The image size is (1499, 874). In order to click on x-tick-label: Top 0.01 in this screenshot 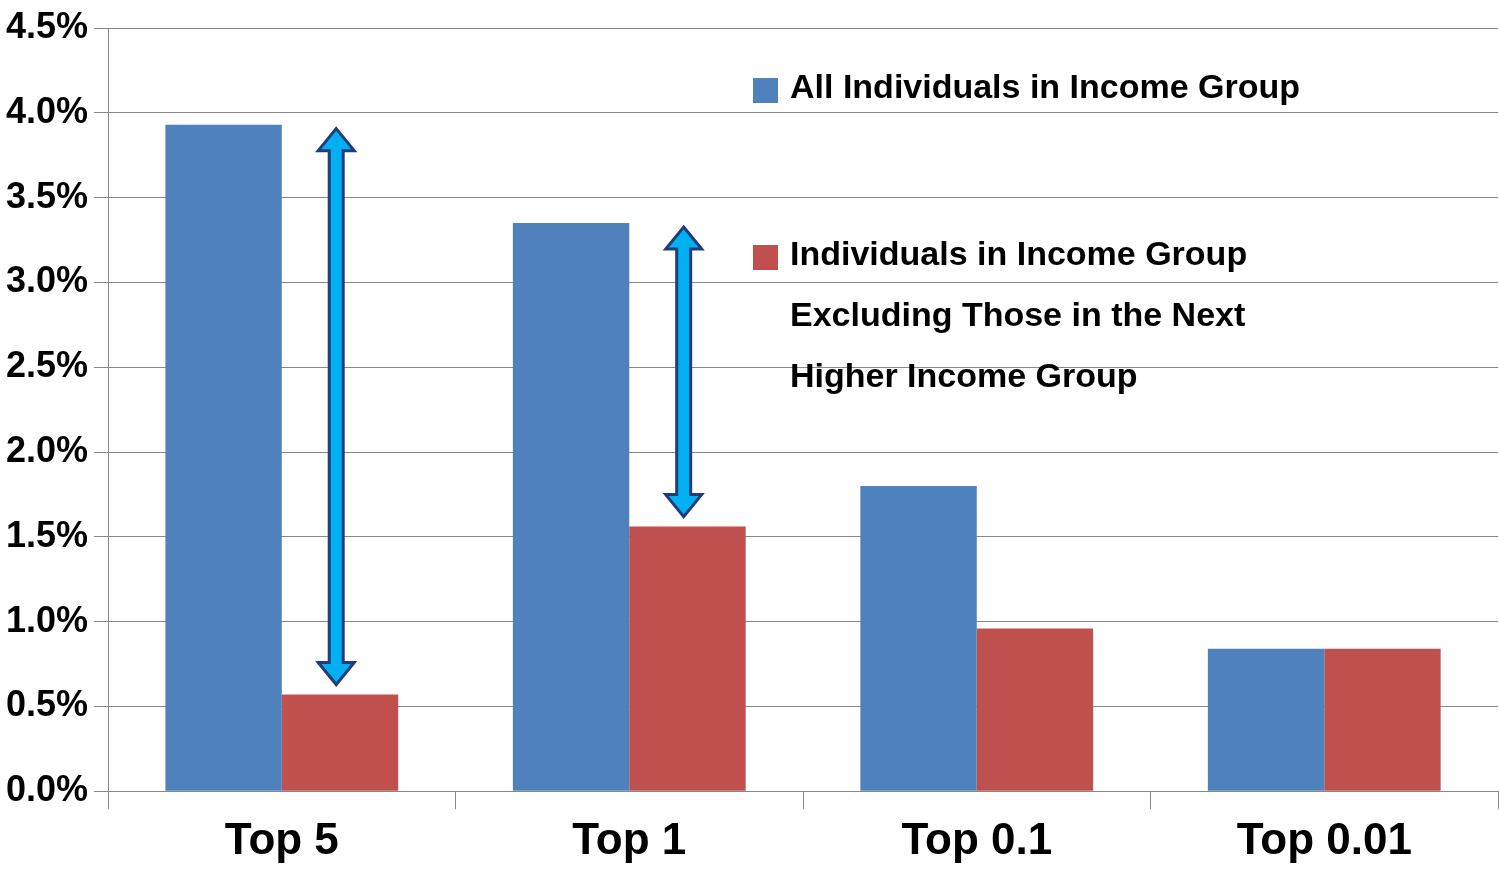, I will do `click(1324, 838)`.